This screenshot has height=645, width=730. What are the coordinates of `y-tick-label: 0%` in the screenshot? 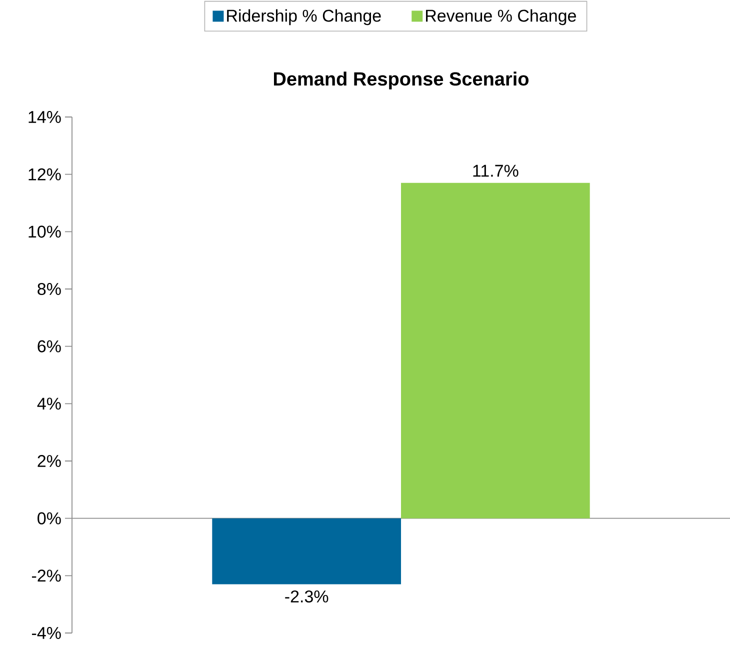 It's located at (49, 518).